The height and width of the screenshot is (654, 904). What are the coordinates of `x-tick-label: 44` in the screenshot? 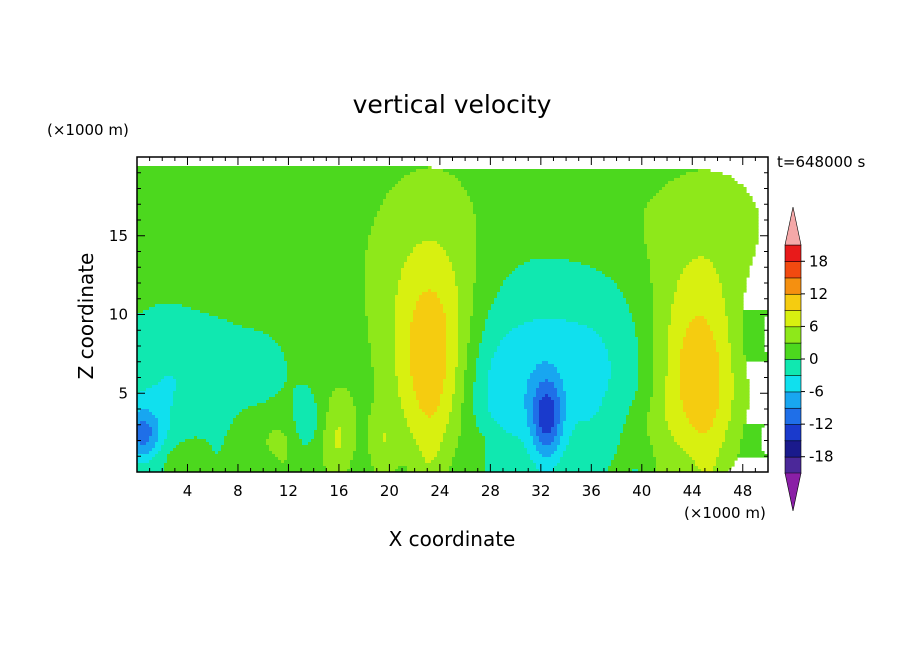 It's located at (692, 491).